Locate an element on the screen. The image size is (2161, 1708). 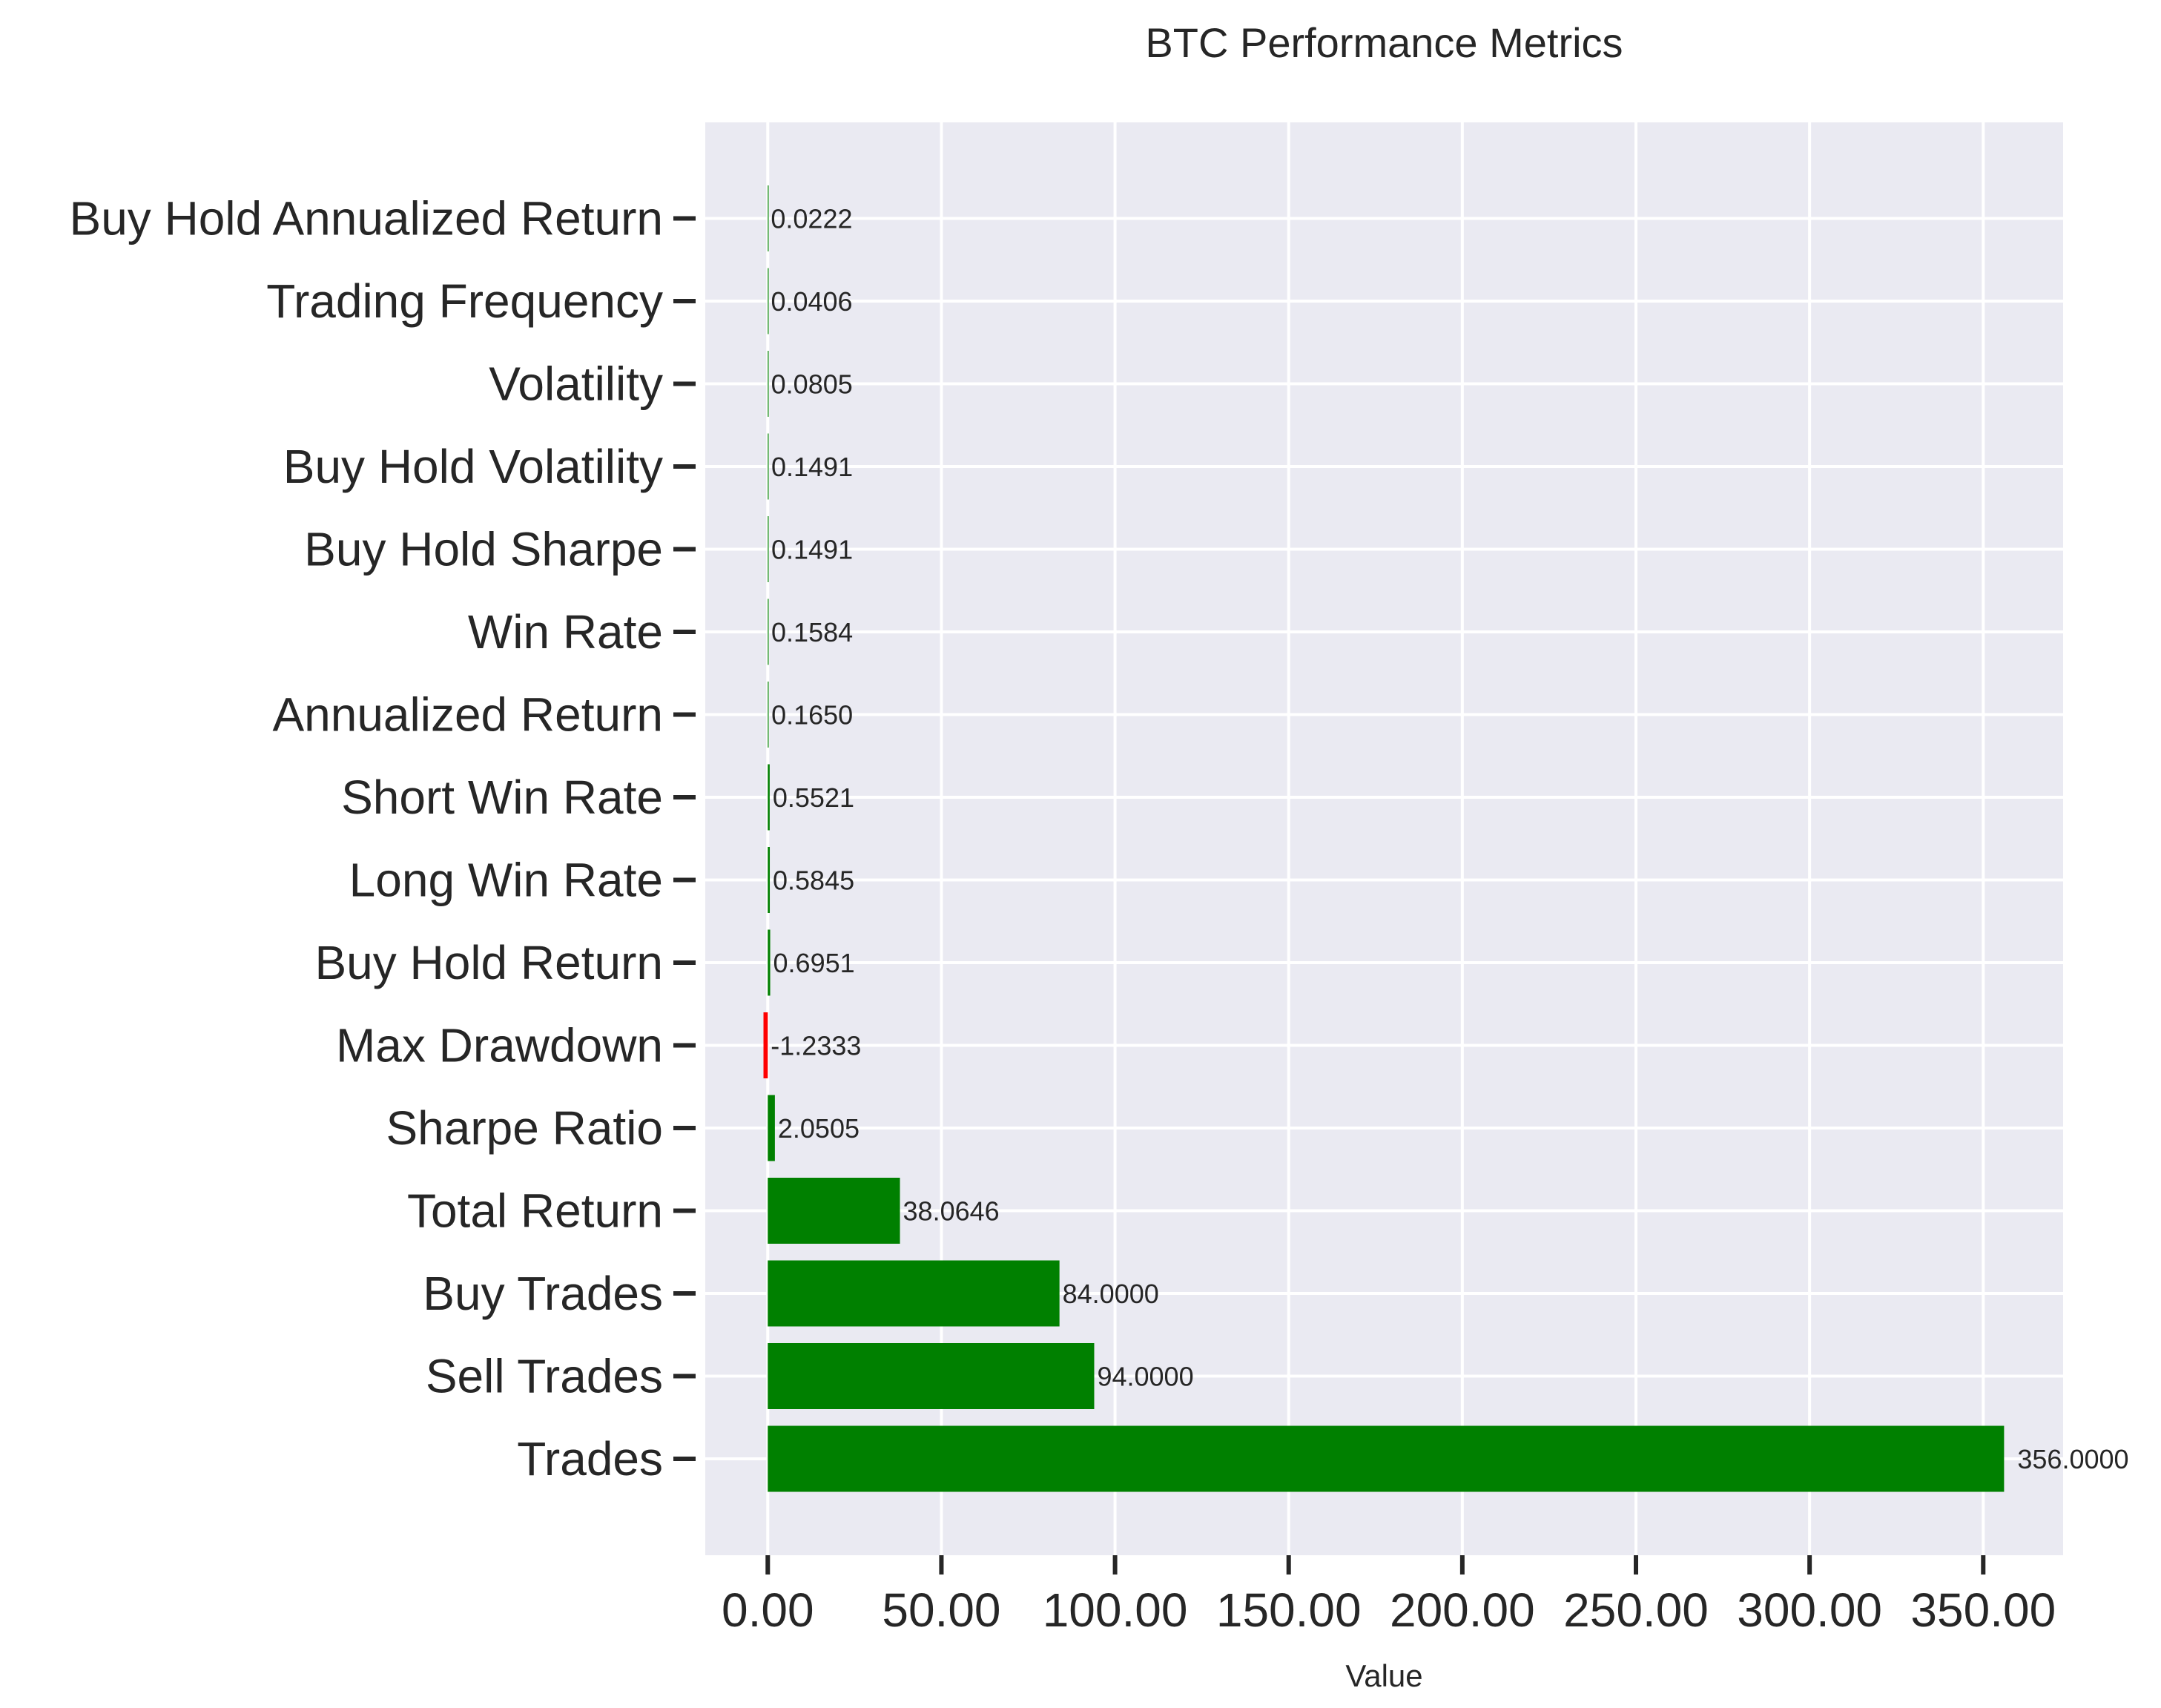
y-tick-label: Buy Hold Annualized Return is located at coordinates (367, 219).